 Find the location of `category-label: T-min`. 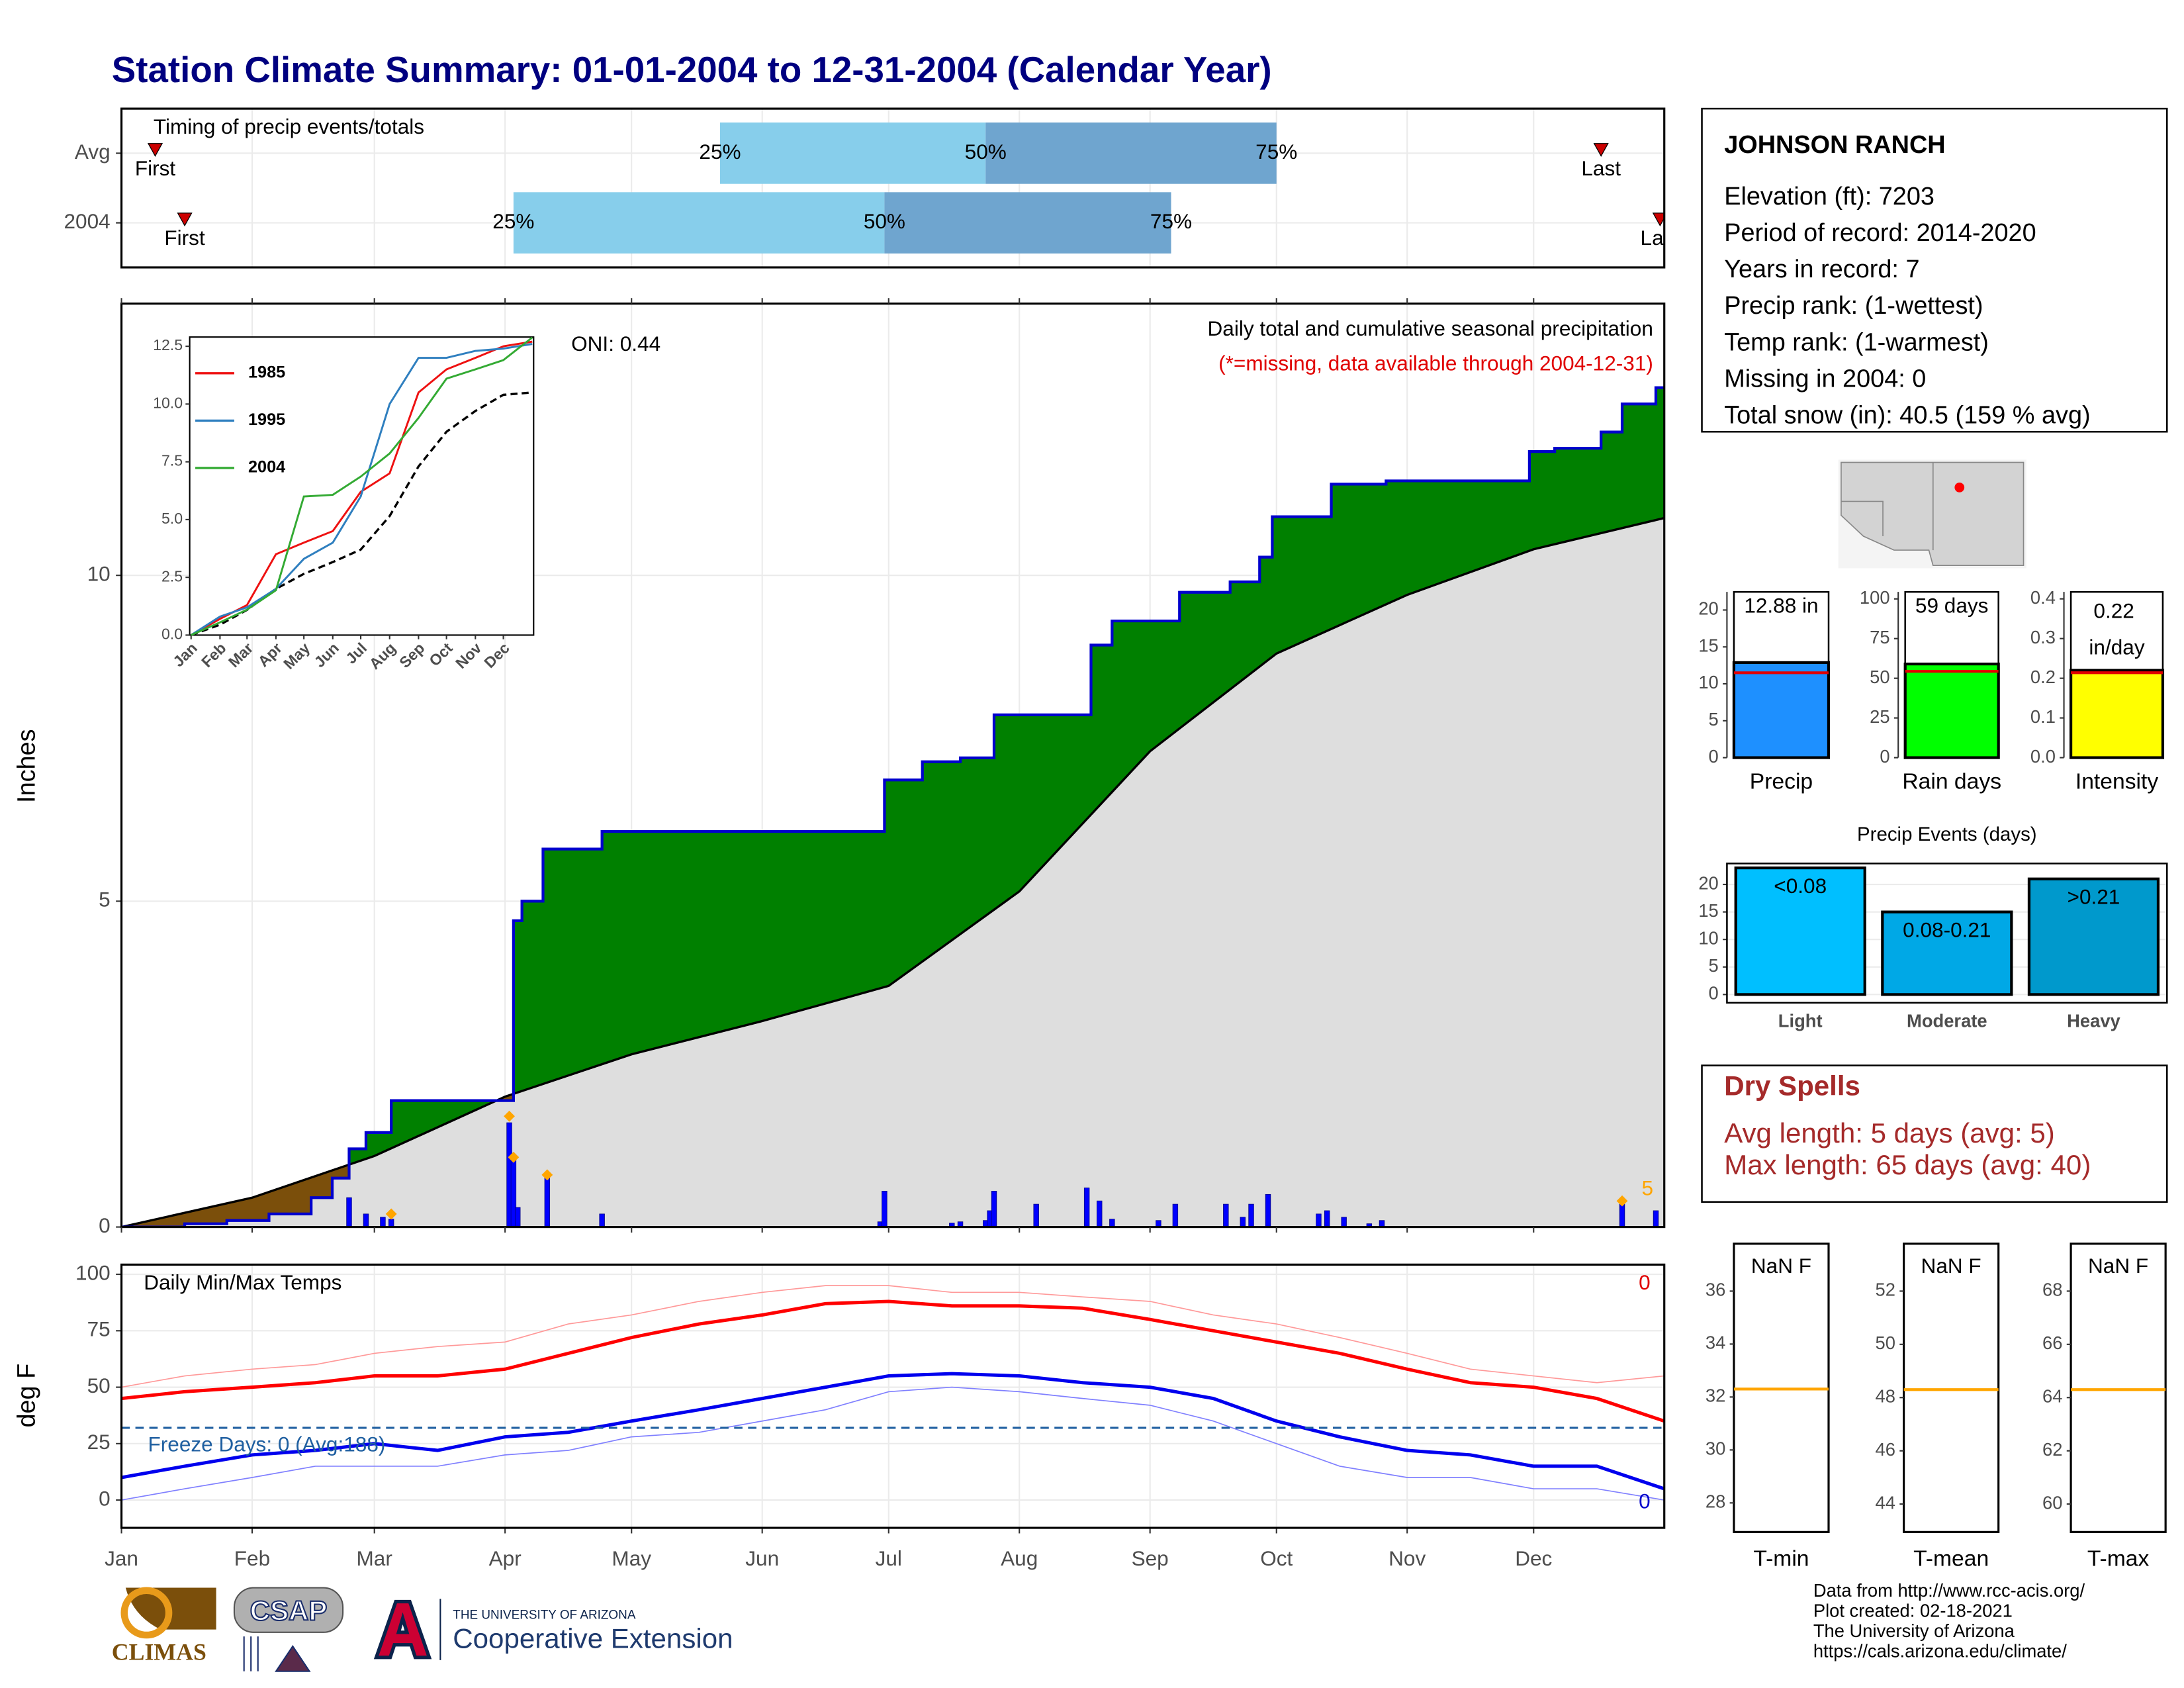

category-label: T-min is located at coordinates (1781, 1558).